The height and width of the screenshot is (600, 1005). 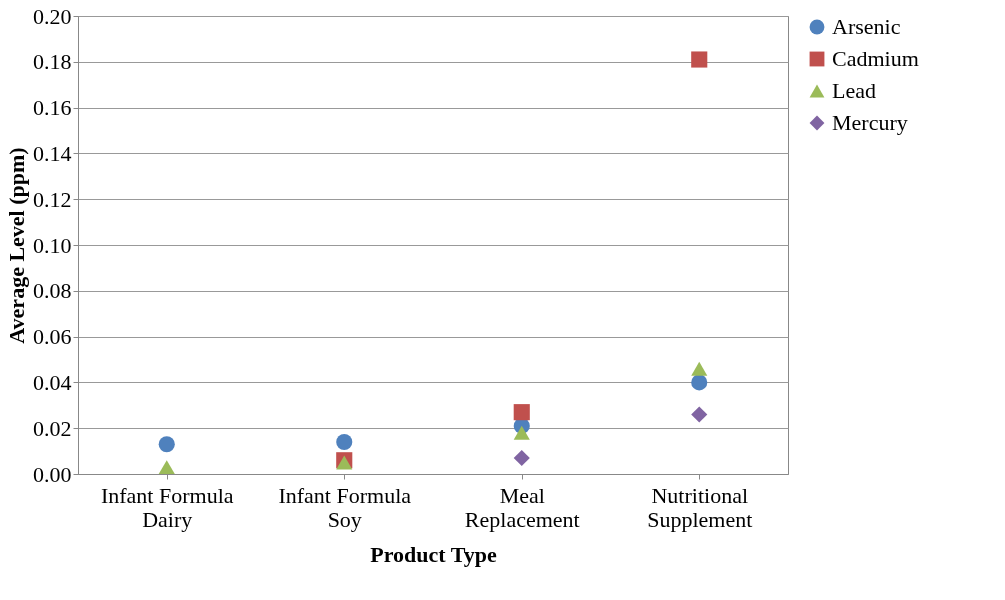 I want to click on legend-label: Lead, so click(x=854, y=90).